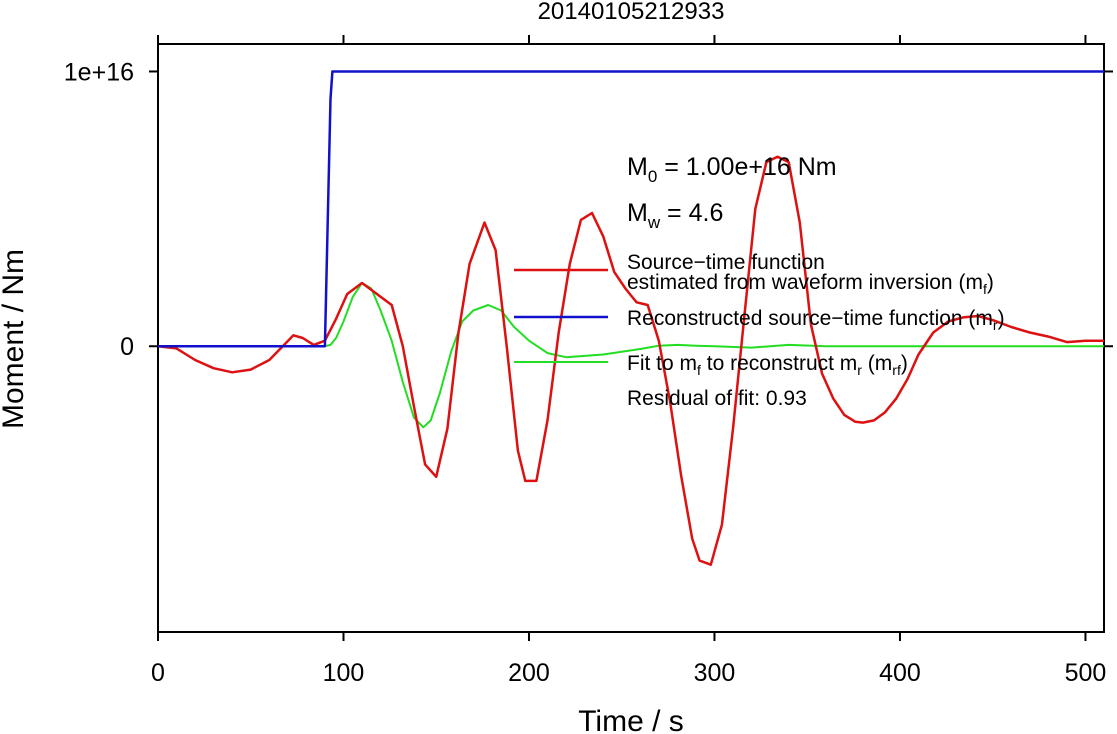  I want to click on y-axis-label: Moment / Nm, so click(15, 339).